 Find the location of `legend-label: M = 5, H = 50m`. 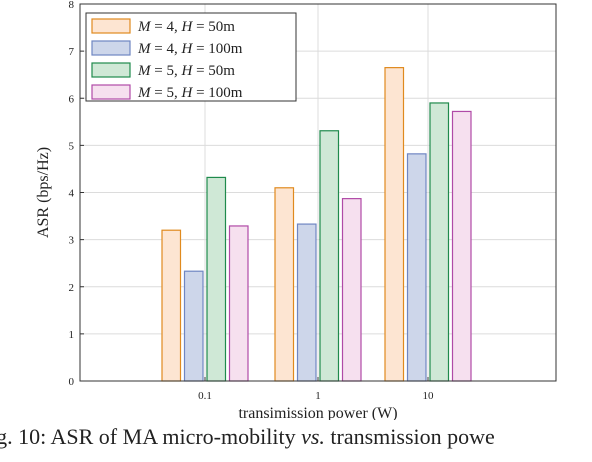

legend-label: M = 5, H = 50m is located at coordinates (186, 71).